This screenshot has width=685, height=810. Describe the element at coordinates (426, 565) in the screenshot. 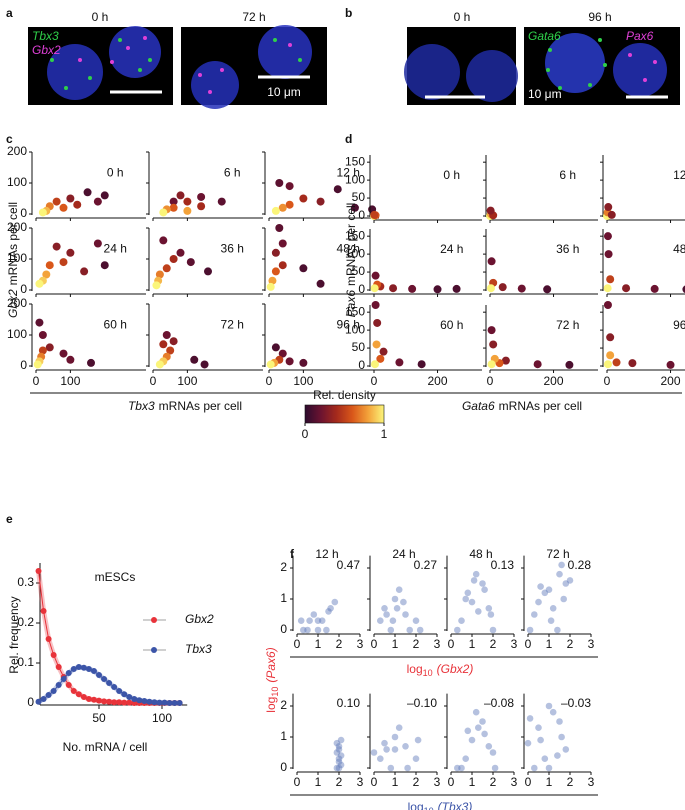

I see `correlation-label: 0.27` at that location.